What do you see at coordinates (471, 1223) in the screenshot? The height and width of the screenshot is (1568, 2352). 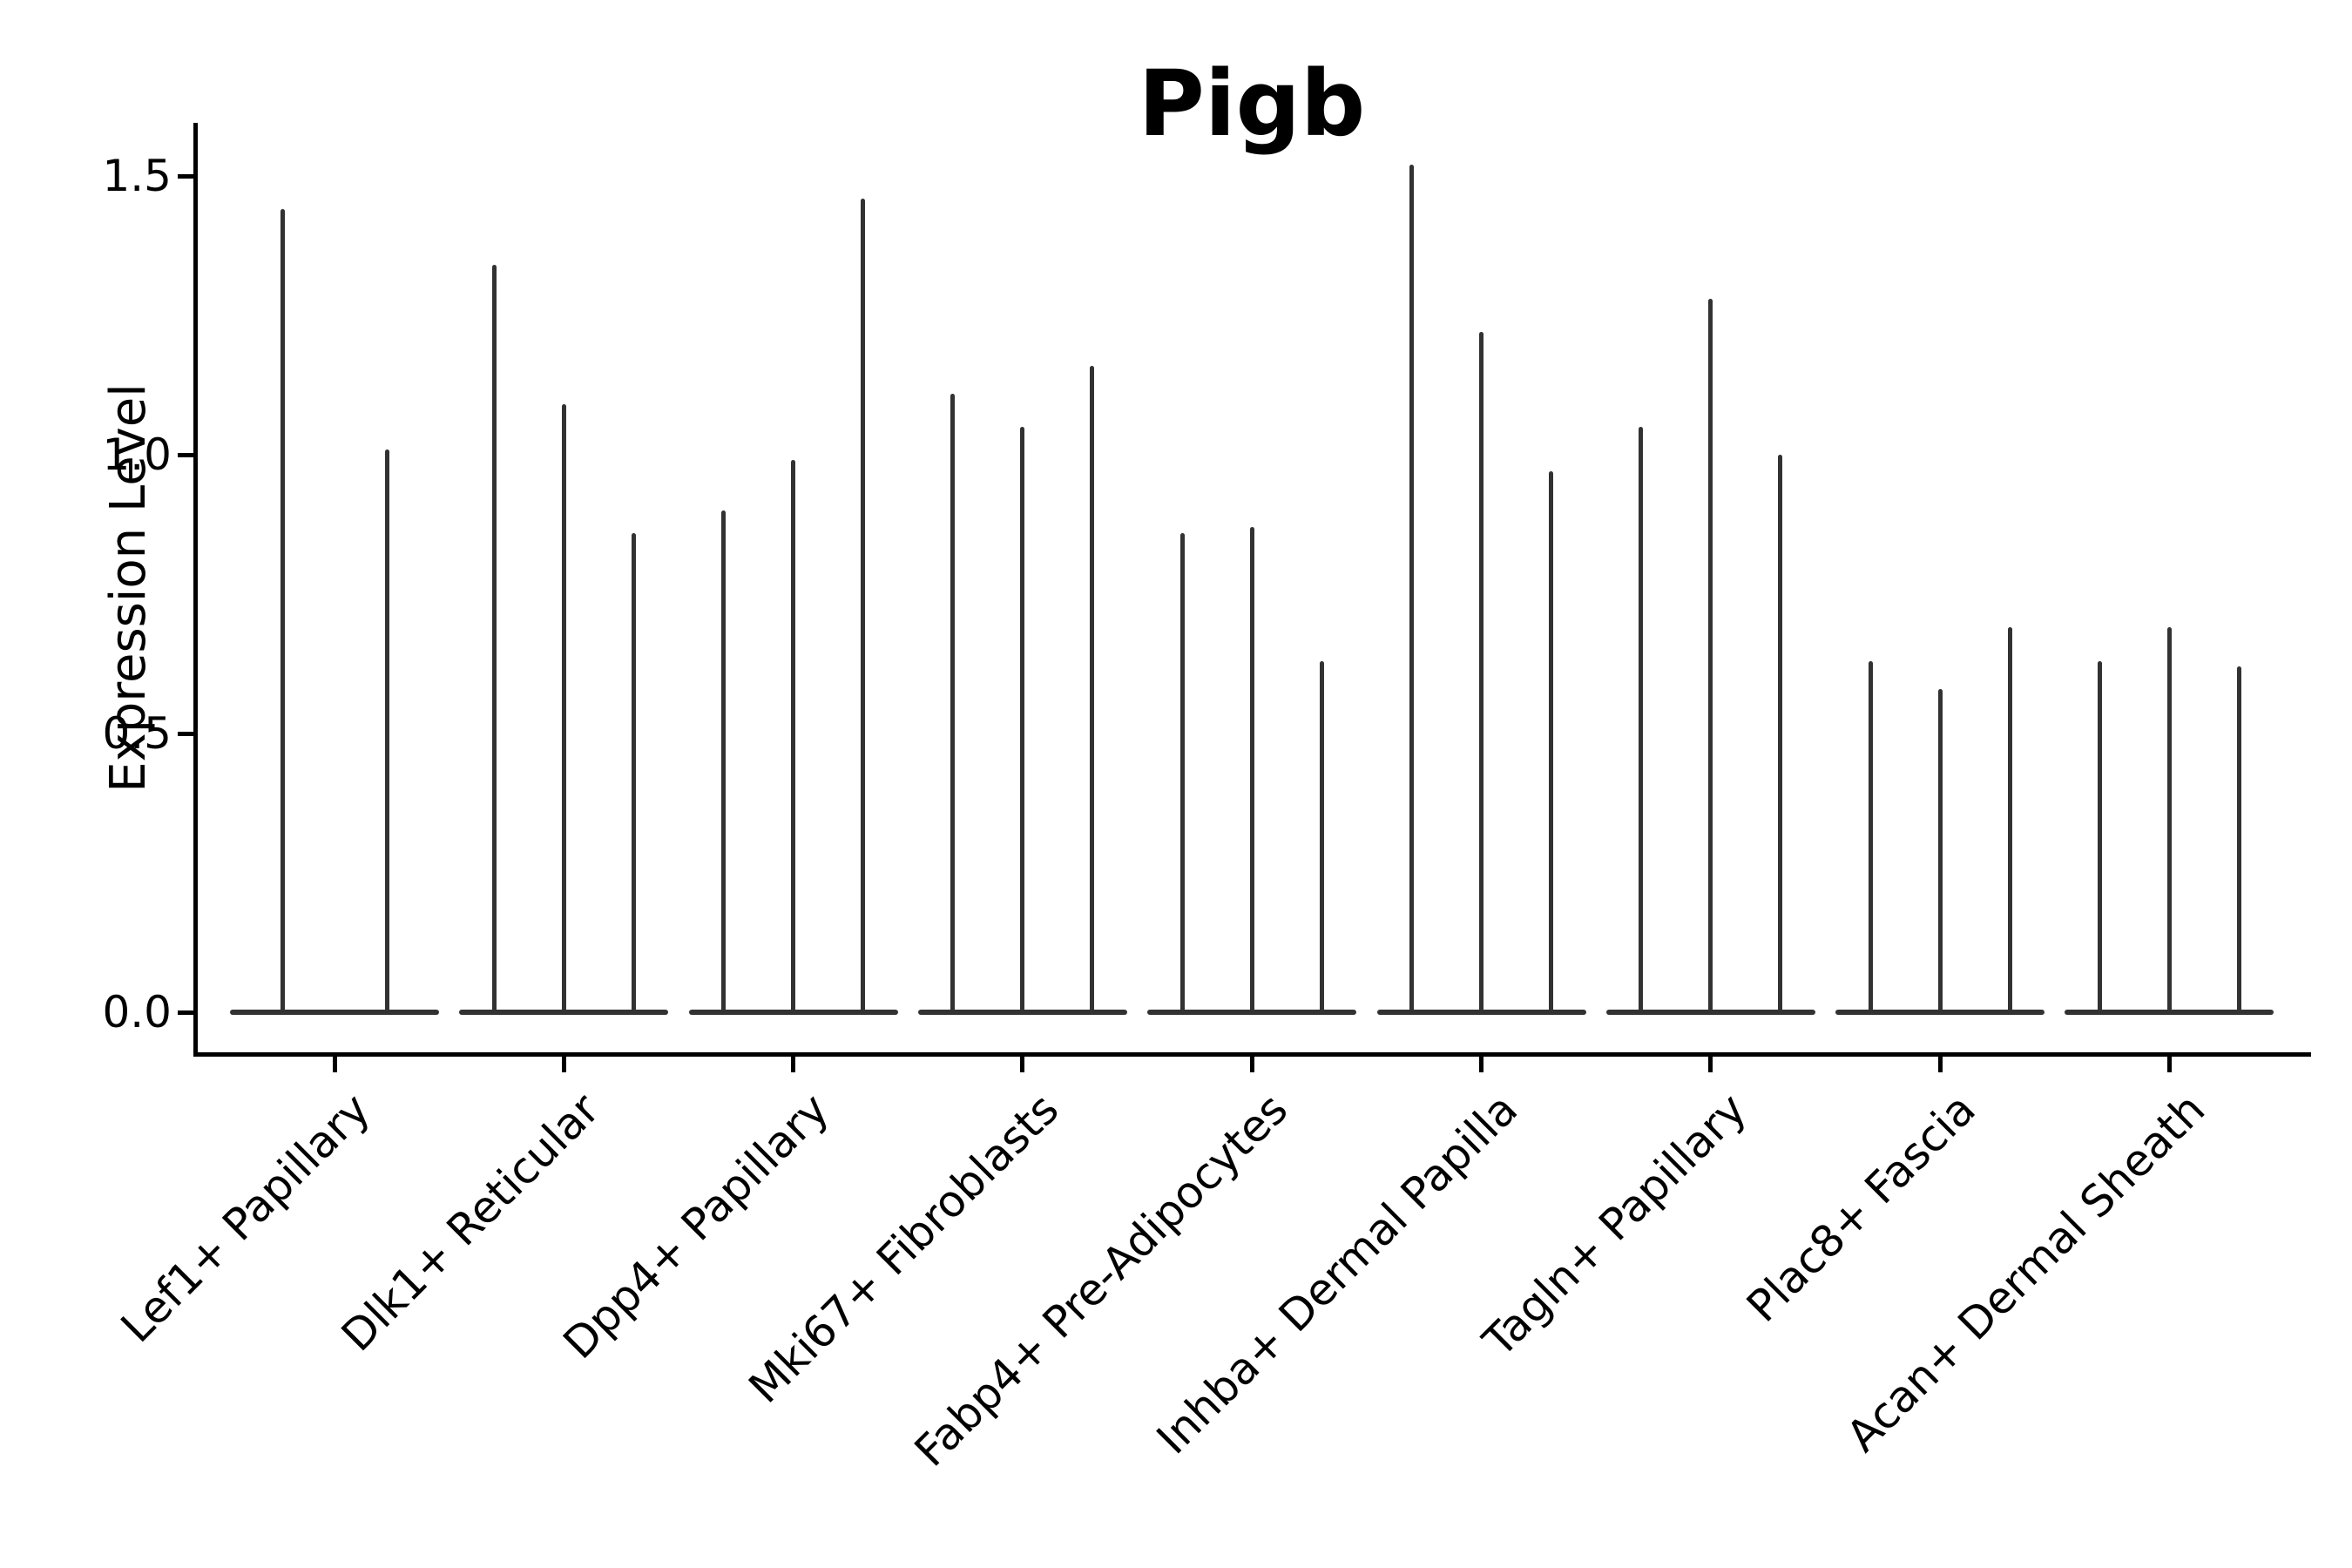 I see `x-tick-label: Dlk1+ Reticular` at bounding box center [471, 1223].